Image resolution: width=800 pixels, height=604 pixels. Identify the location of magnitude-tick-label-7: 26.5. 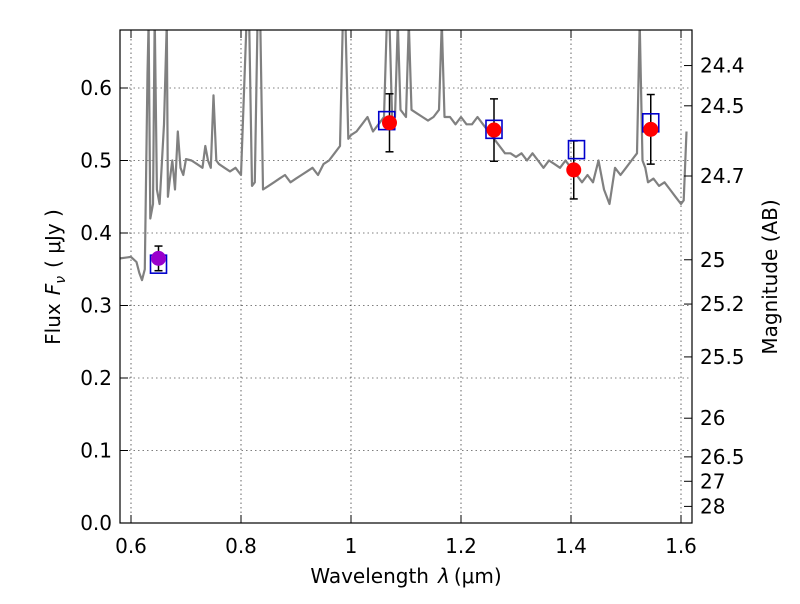
(722, 457).